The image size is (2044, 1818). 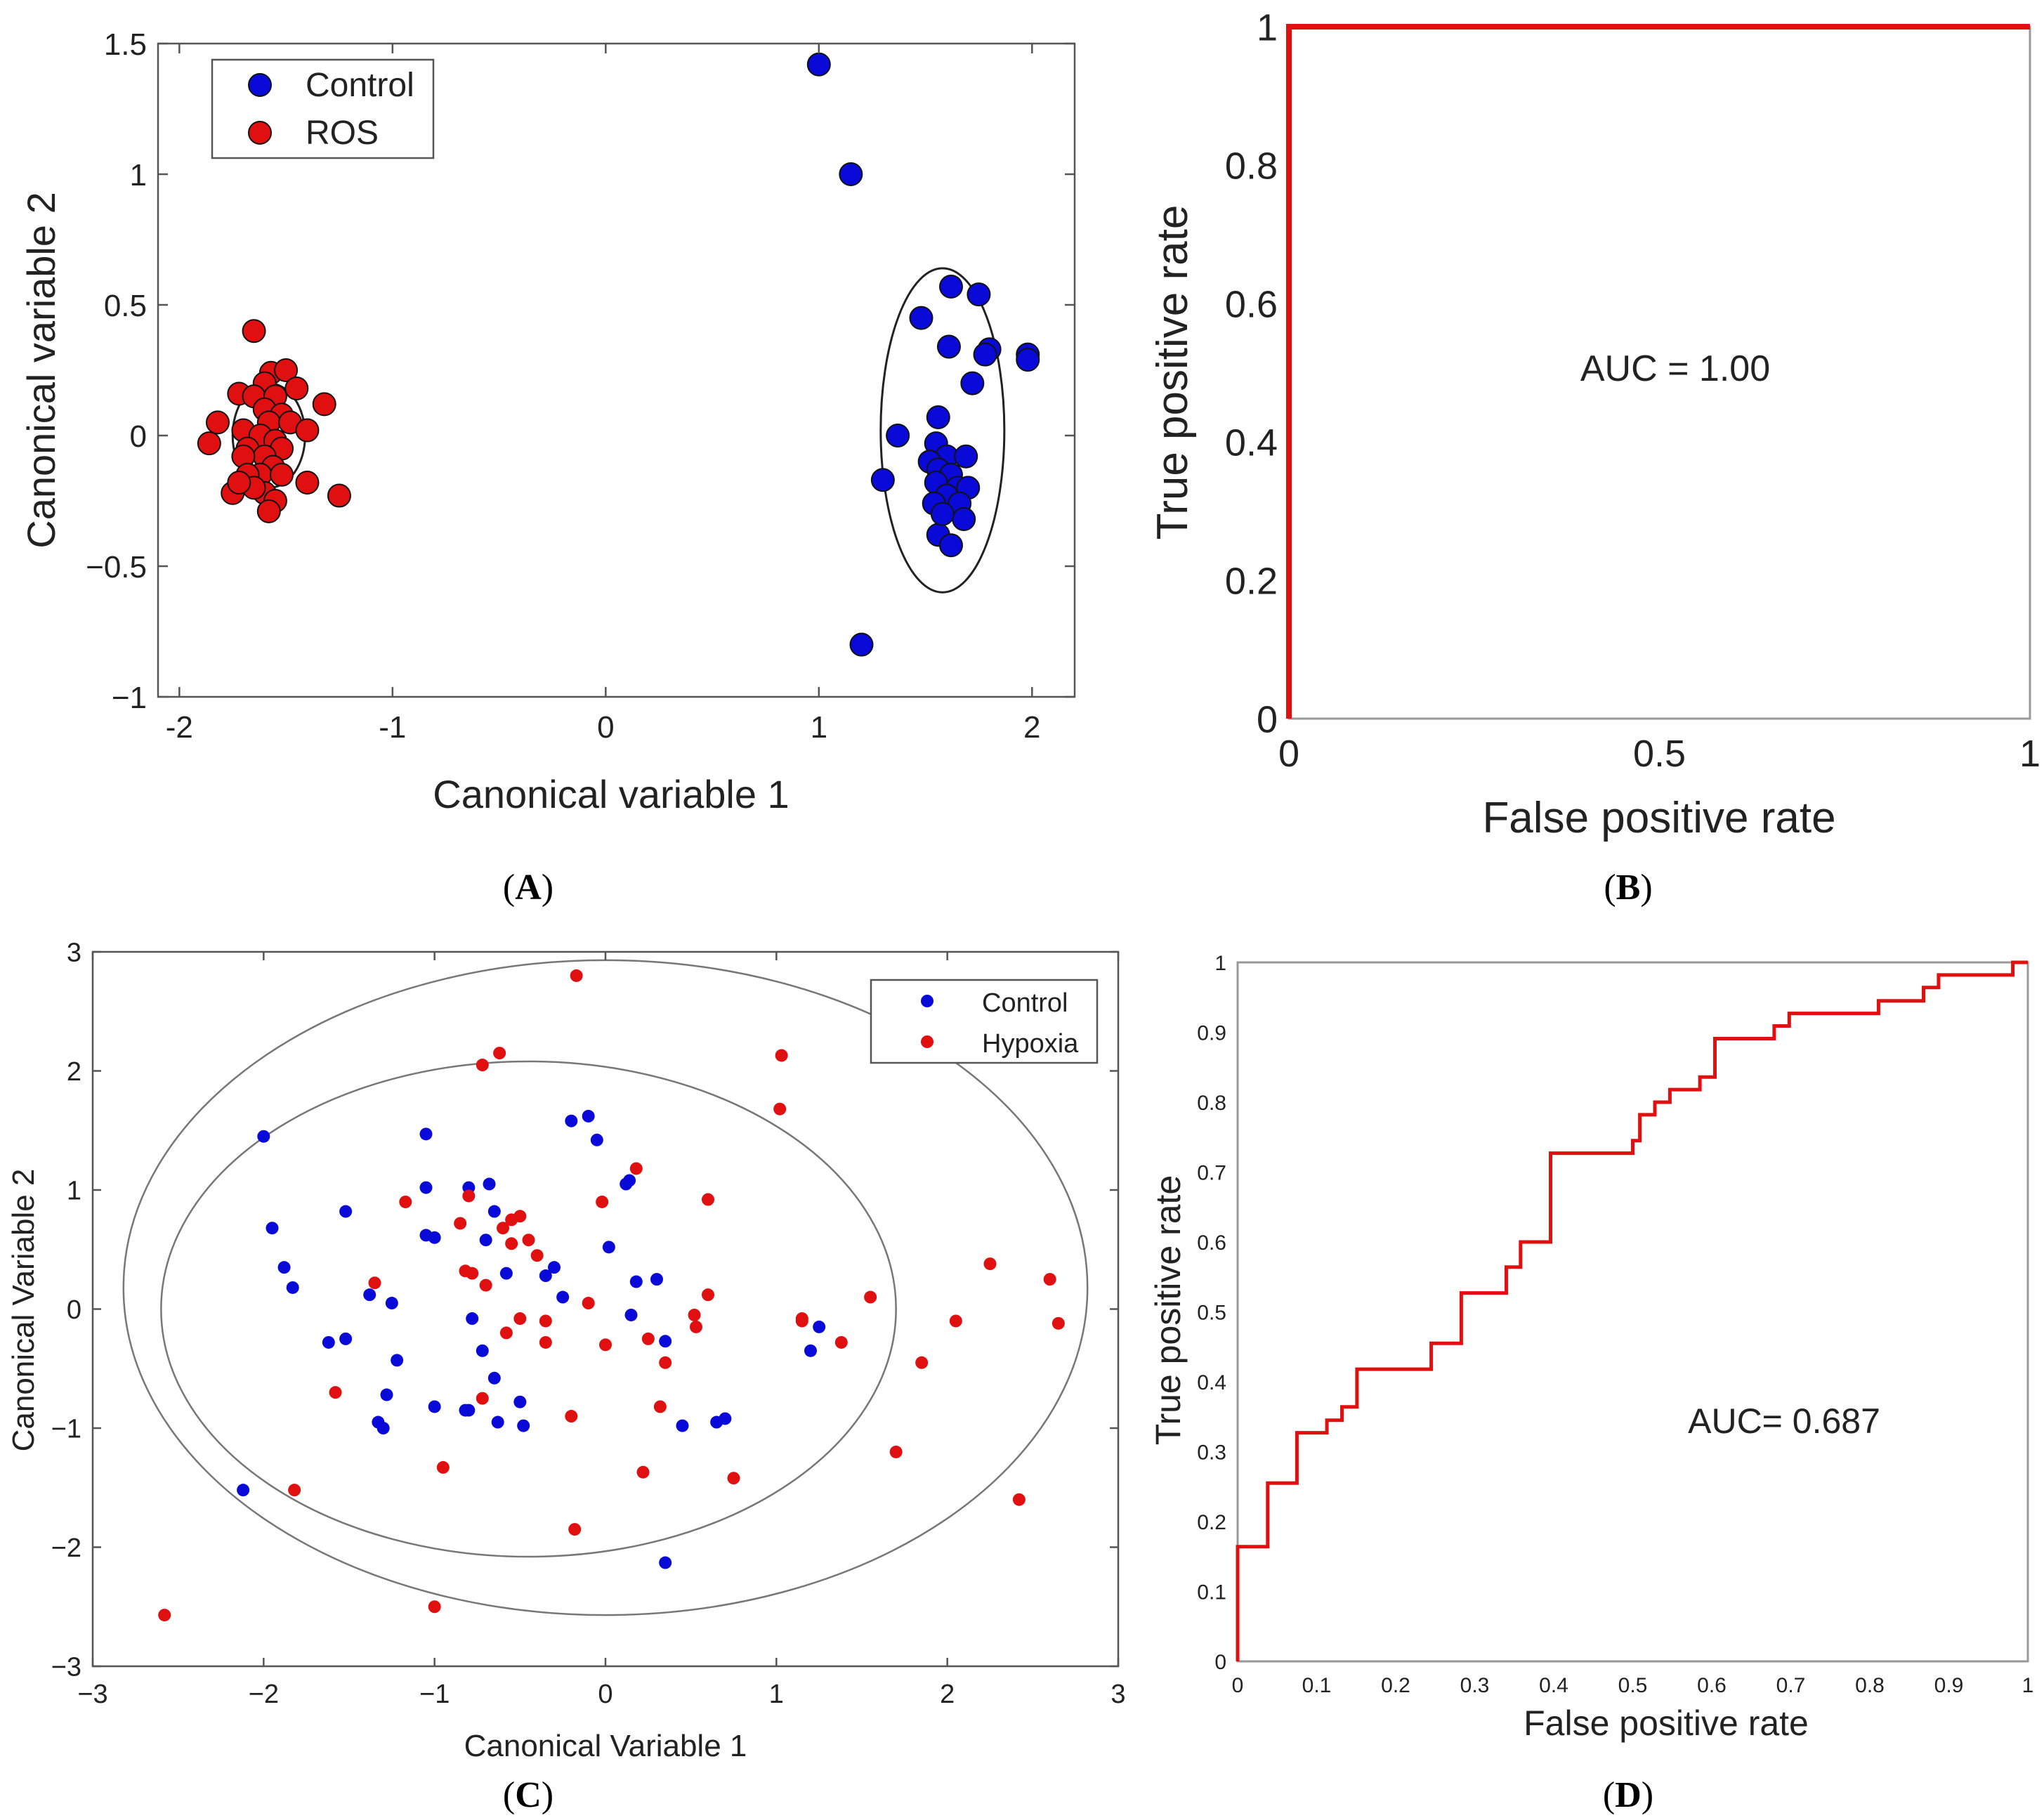 What do you see at coordinates (1658, 371) in the screenshot?
I see `panel-b-roc-line` at bounding box center [1658, 371].